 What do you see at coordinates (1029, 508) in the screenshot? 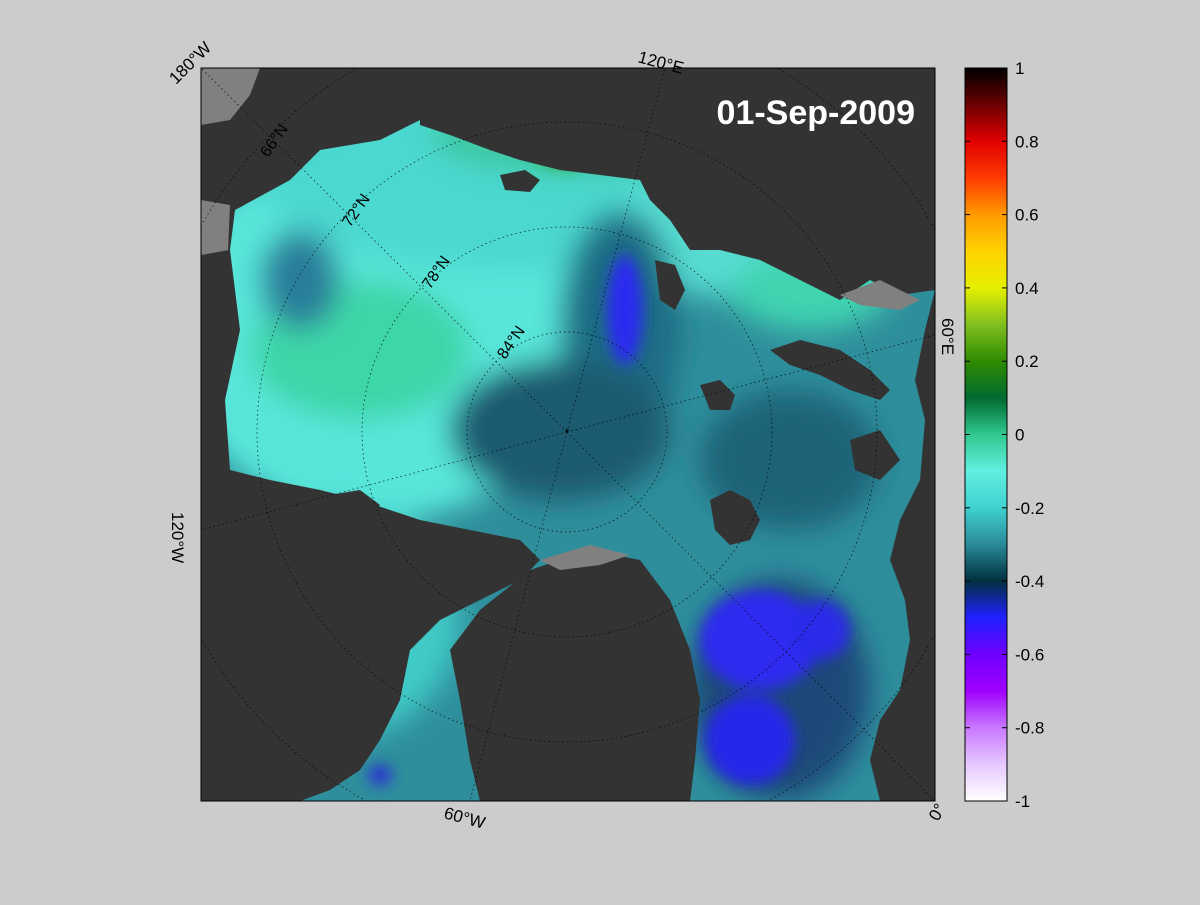
I see `colorbar-tick-label: -0.2` at bounding box center [1029, 508].